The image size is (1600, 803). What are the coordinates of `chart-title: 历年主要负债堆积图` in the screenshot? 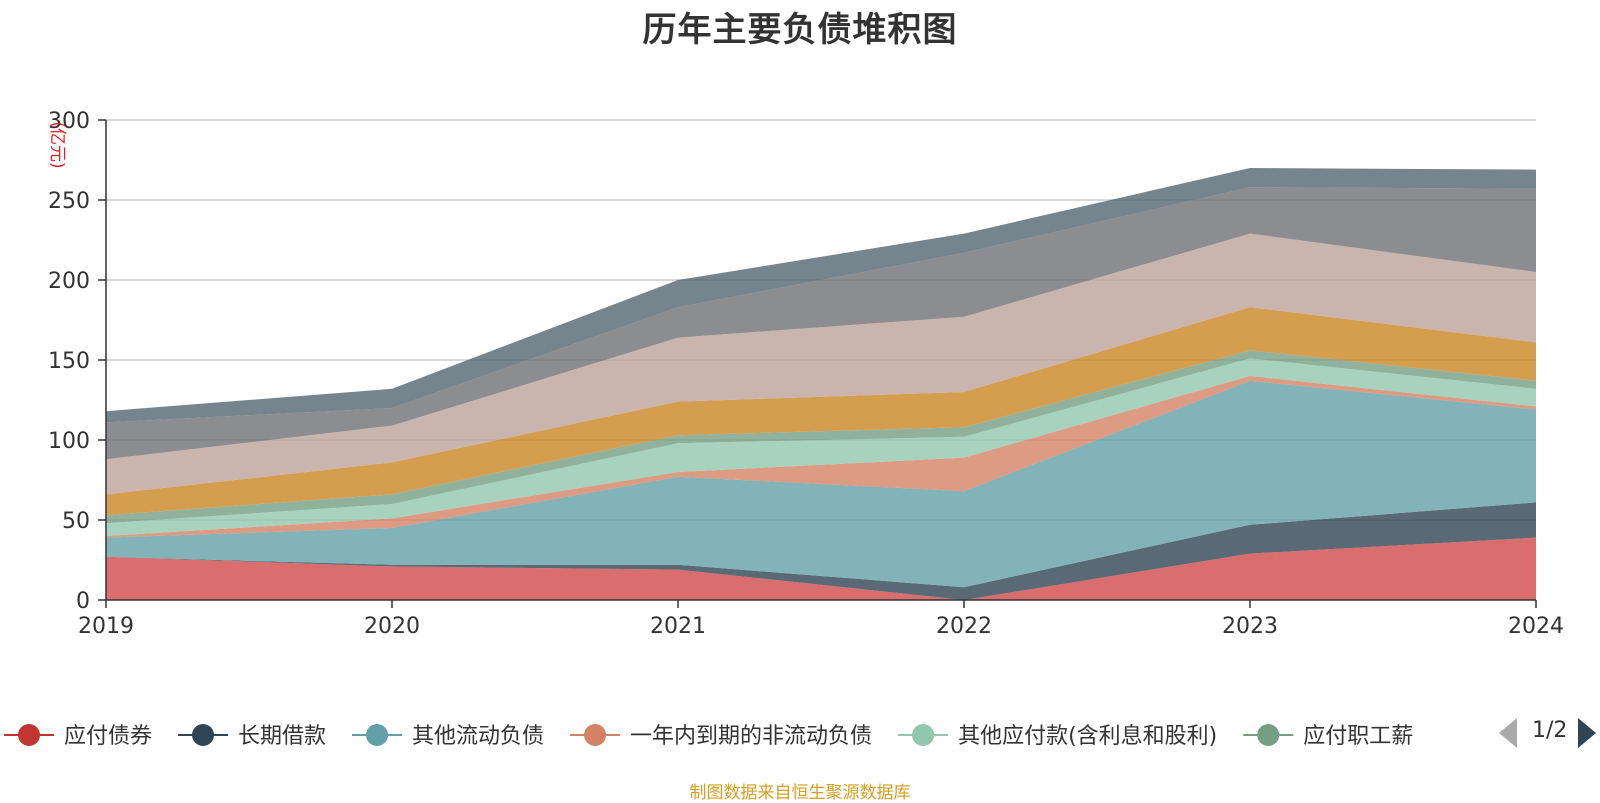 It's located at (800, 30).